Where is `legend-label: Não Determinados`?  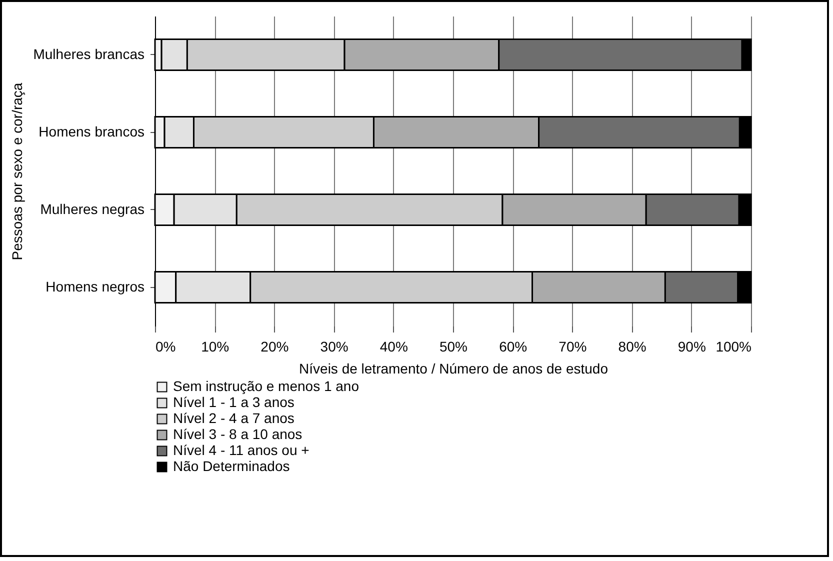
legend-label: Não Determinados is located at coordinates (231, 466).